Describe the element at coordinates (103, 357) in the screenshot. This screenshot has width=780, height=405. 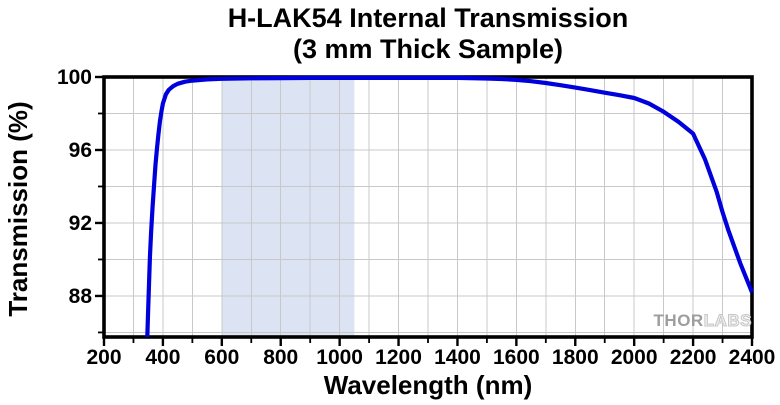
I see `x-tick-label: 200` at that location.